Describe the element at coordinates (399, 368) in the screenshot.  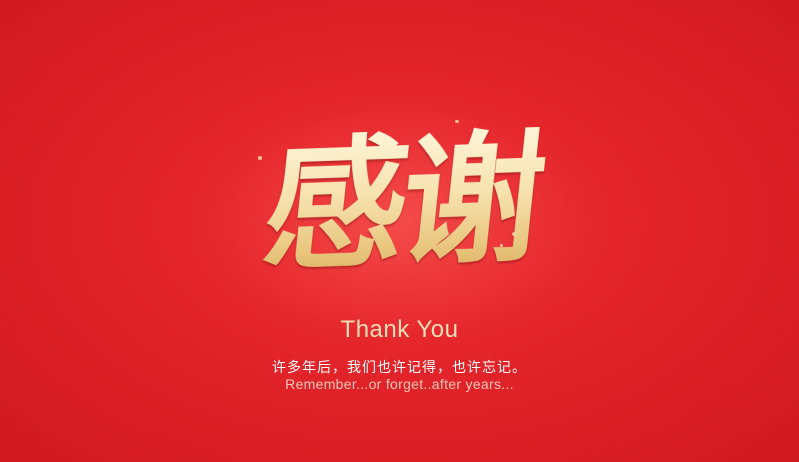
I see `chinese-subtitle: 许多年后，我们也许记得，也许忘记。` at that location.